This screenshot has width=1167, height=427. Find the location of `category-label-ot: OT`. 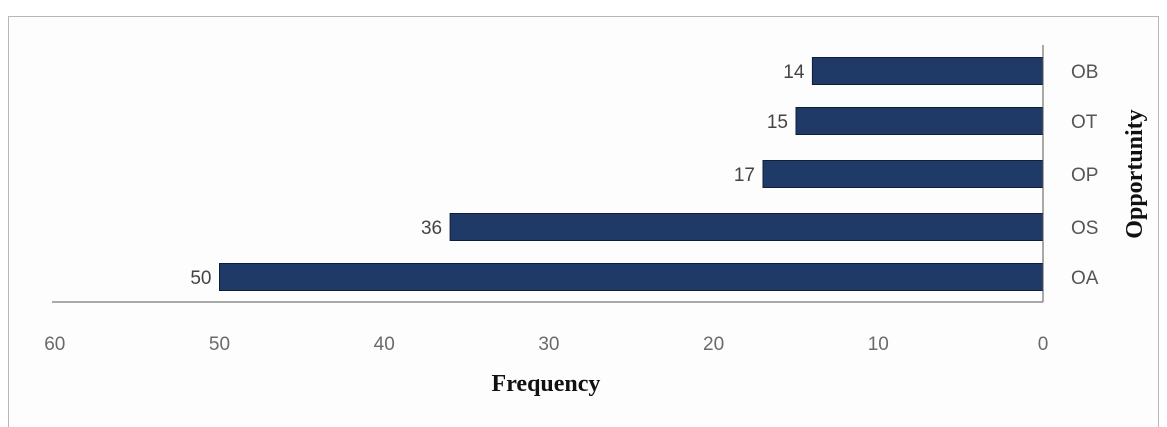

category-label-ot: OT is located at coordinates (1084, 122).